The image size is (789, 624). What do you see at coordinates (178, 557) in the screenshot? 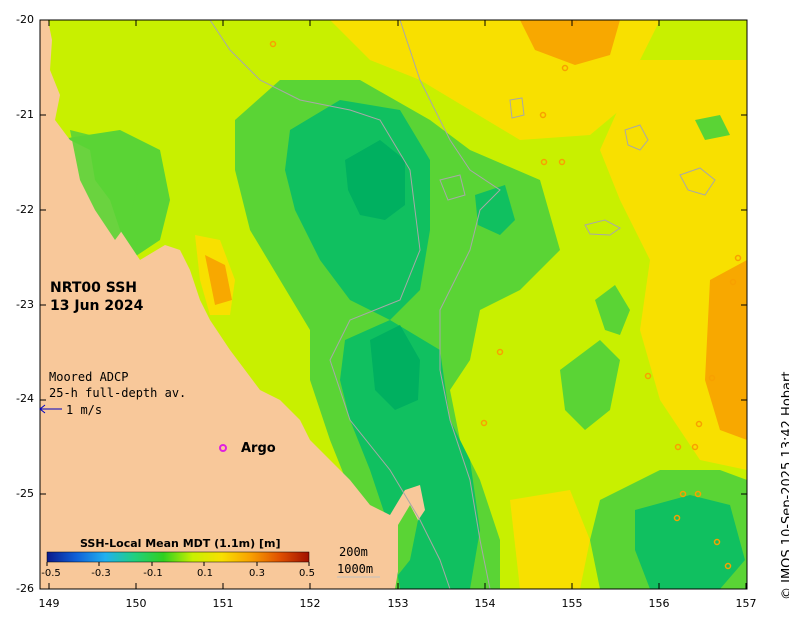
I see `colorbar` at bounding box center [178, 557].